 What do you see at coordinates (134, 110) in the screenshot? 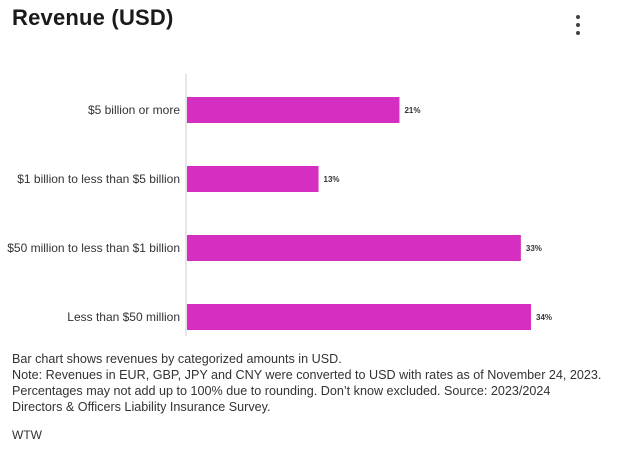
I see `category-label: $5 billion or more` at bounding box center [134, 110].